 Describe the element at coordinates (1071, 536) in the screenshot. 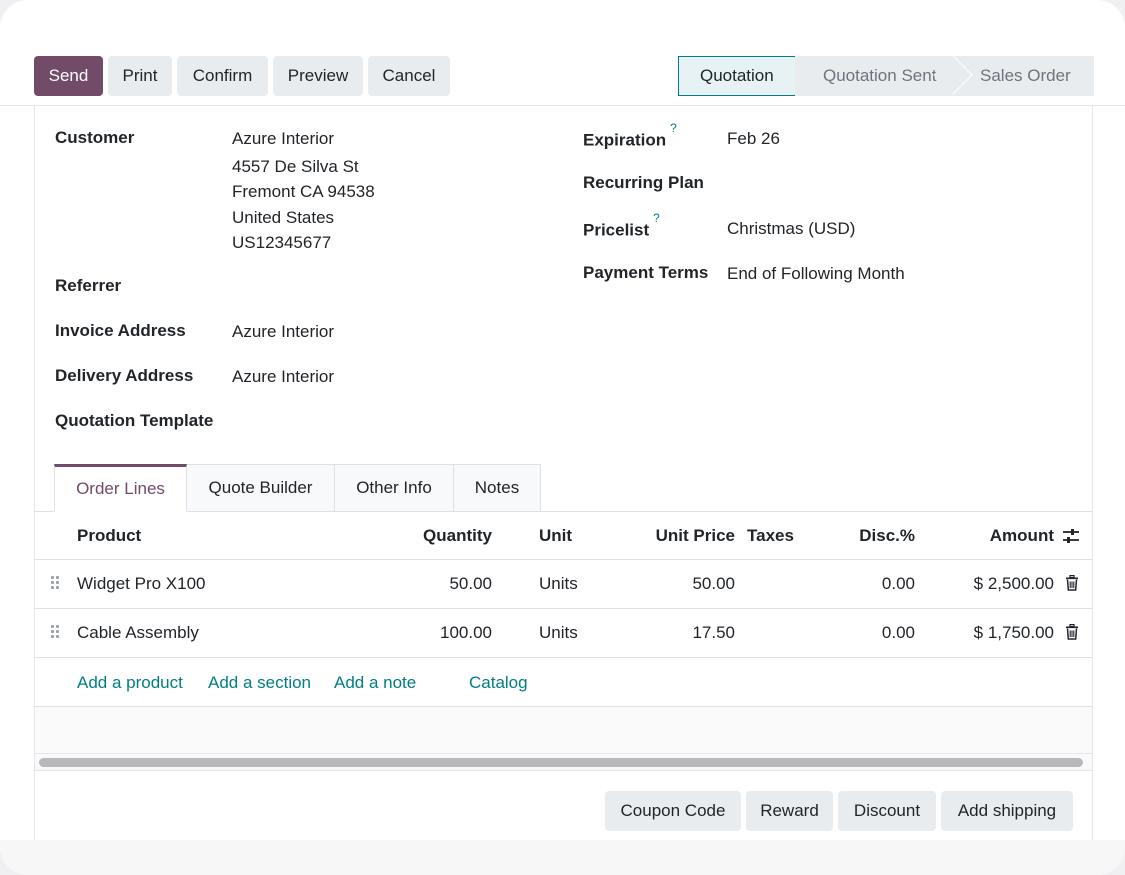

I see `optional-columns-icon` at that location.